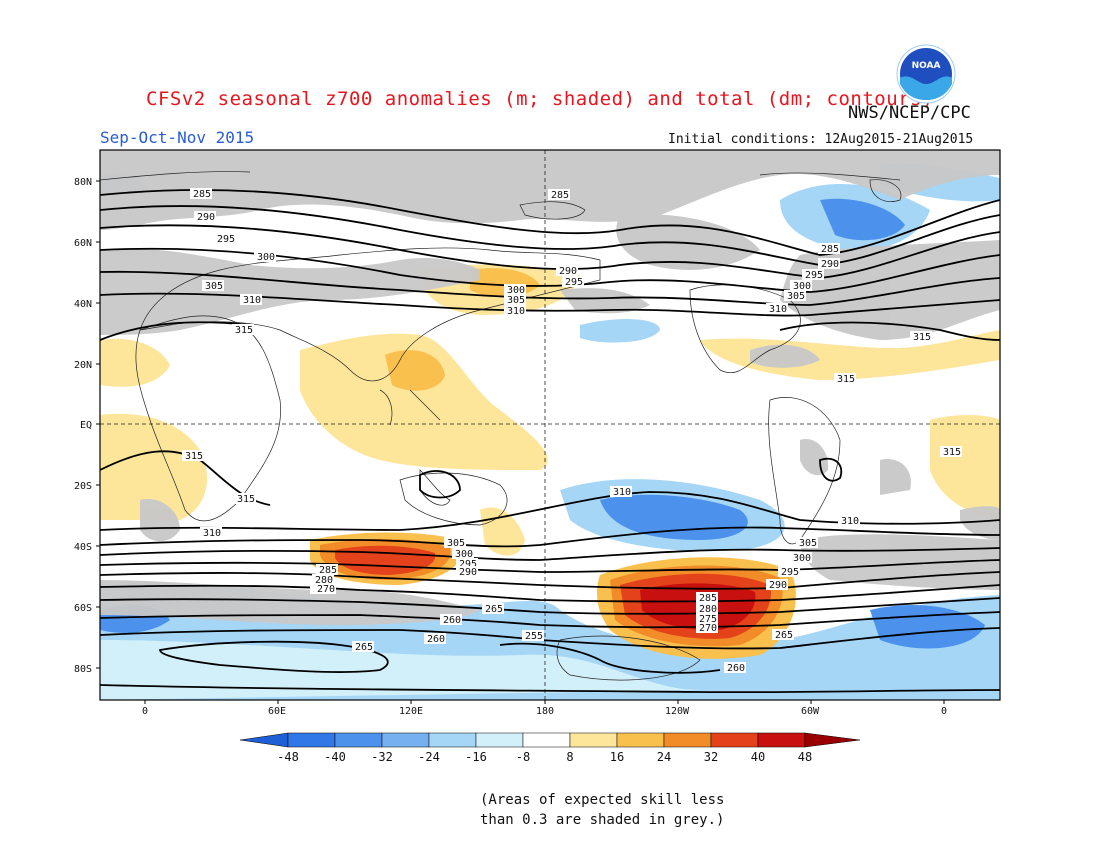  Describe the element at coordinates (83, 486) in the screenshot. I see `lat-tick-label: 20S` at that location.